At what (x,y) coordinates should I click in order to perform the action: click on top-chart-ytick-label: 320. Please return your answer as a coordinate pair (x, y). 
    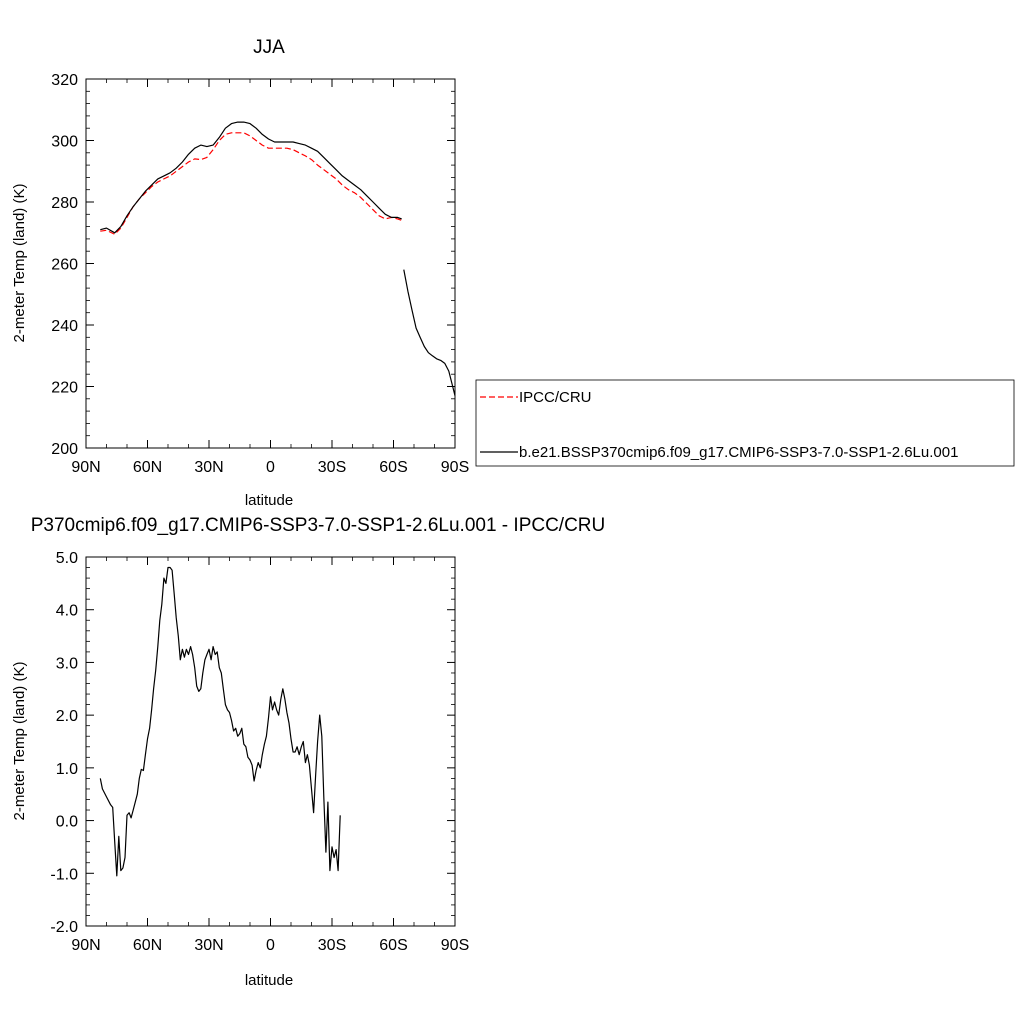
    Looking at the image, I should click on (64, 80).